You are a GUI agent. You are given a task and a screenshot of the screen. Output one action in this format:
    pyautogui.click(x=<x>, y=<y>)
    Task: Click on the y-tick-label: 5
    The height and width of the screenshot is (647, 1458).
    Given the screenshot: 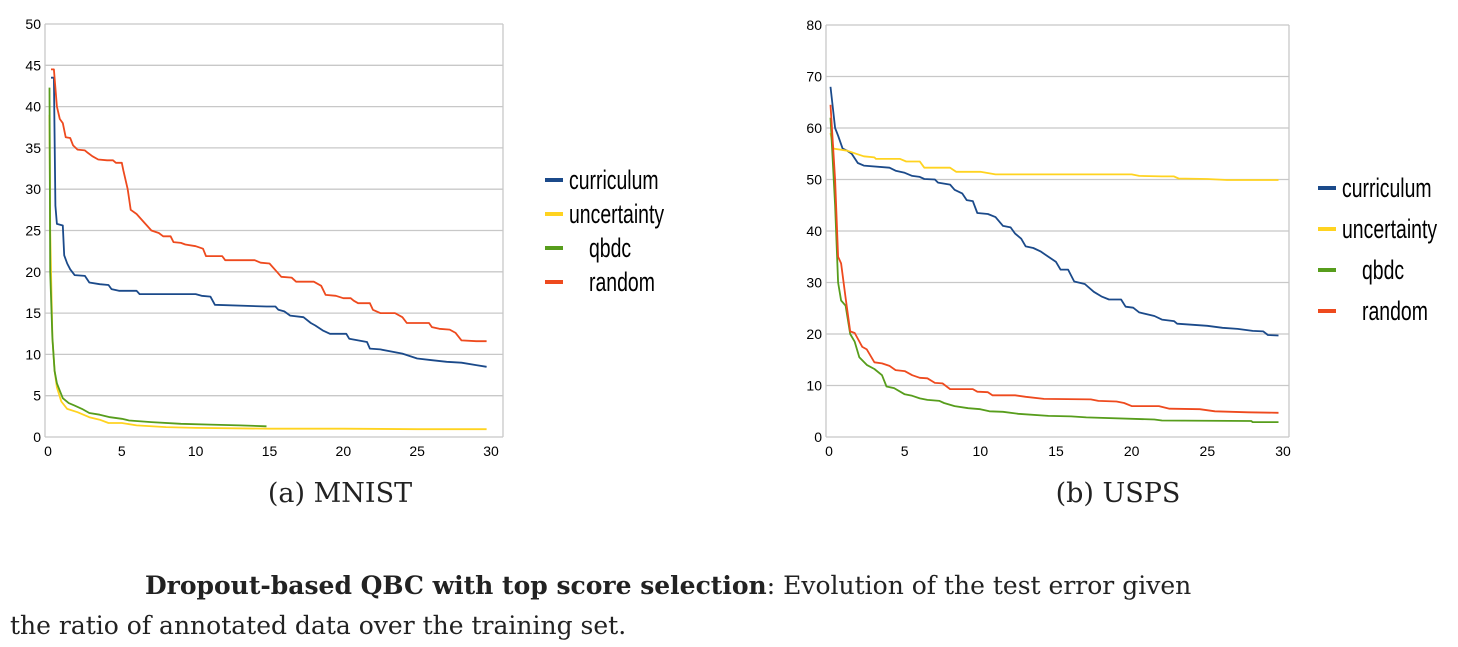 What is the action you would take?
    pyautogui.click(x=37, y=396)
    